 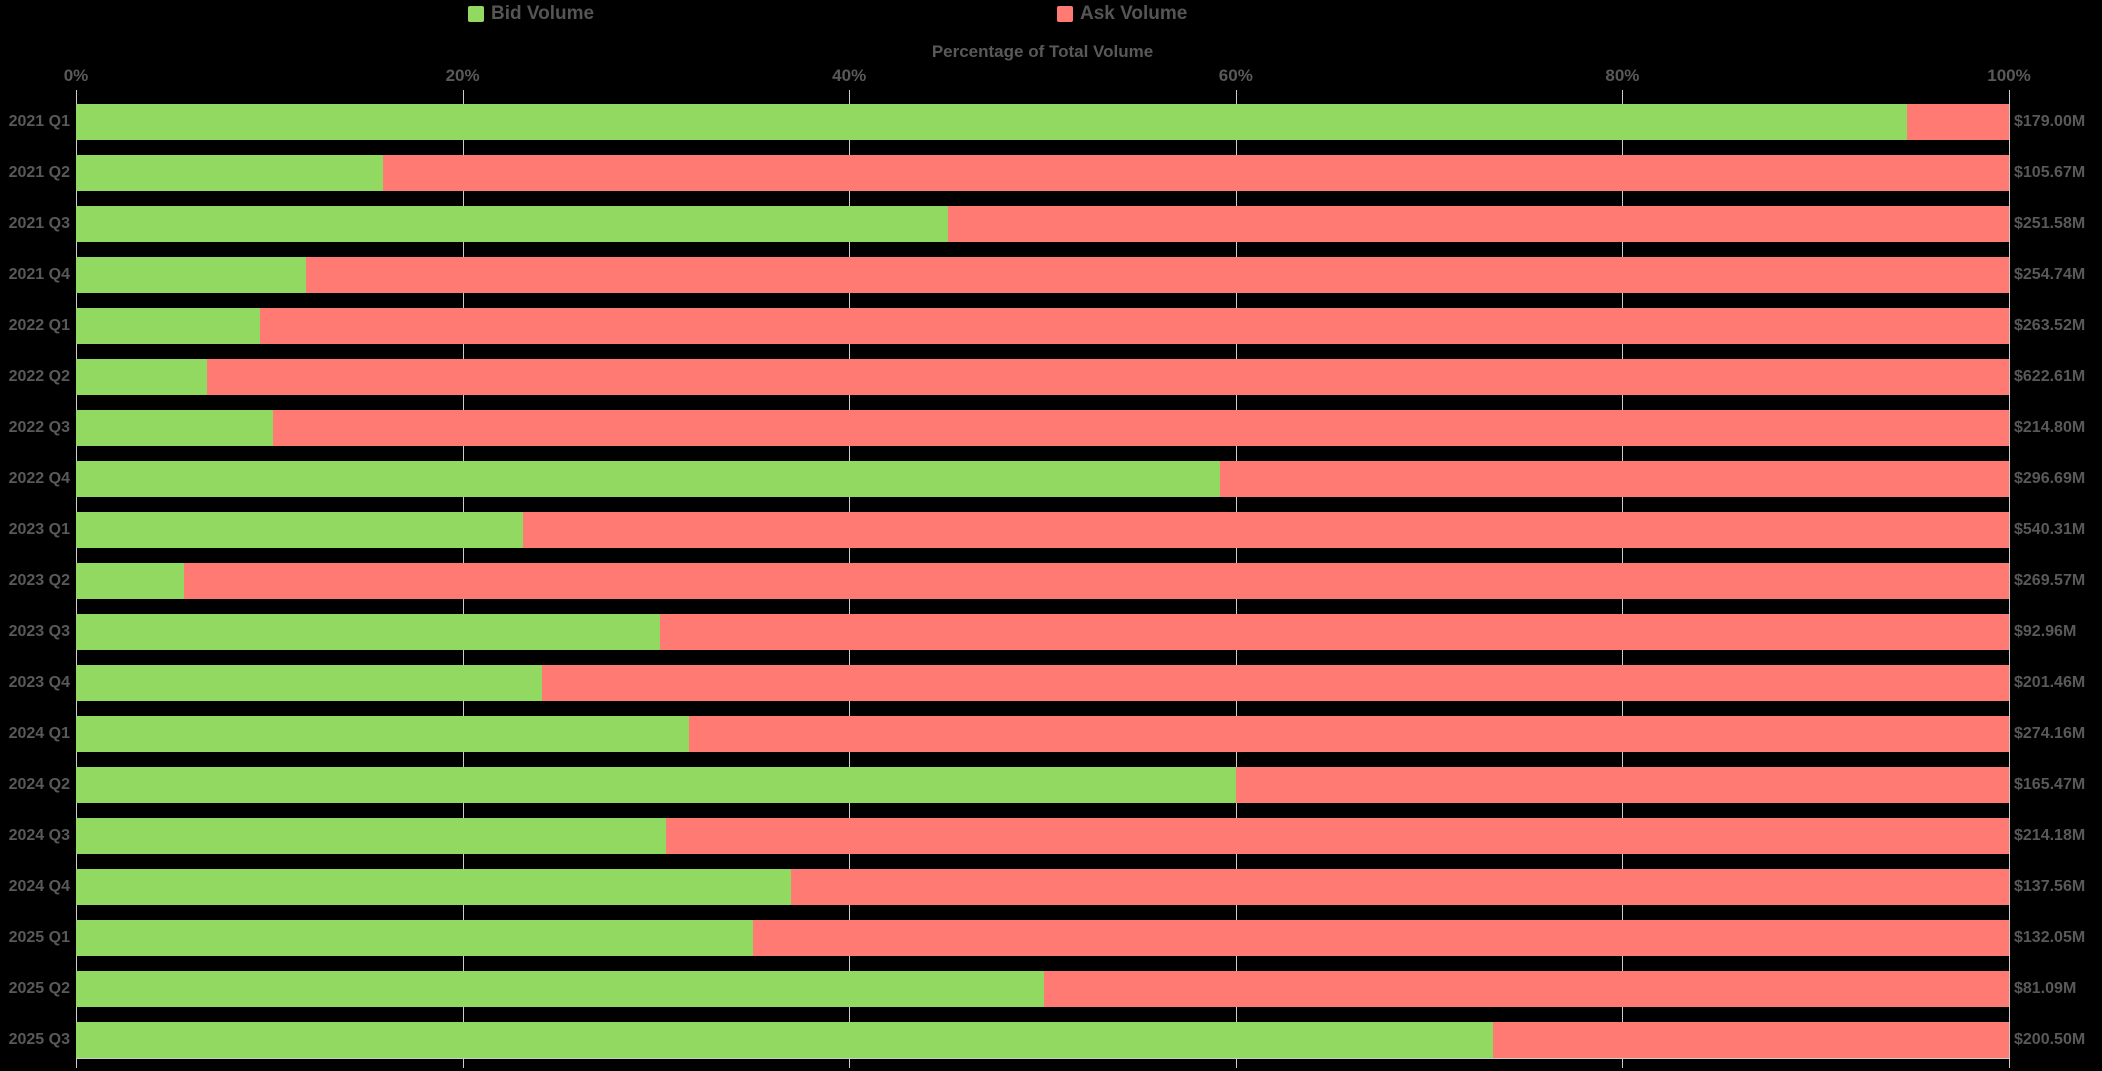 I want to click on total-value-label: $137.56M, so click(x=2050, y=886).